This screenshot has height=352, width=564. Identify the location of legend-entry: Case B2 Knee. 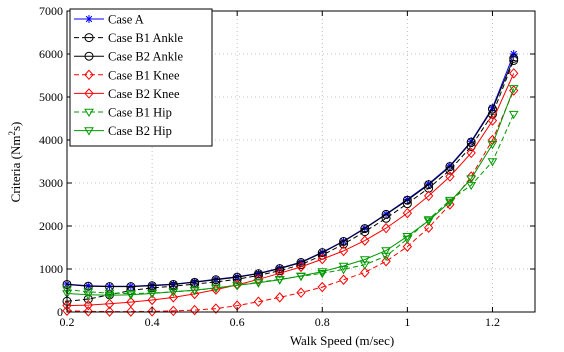
(127, 94).